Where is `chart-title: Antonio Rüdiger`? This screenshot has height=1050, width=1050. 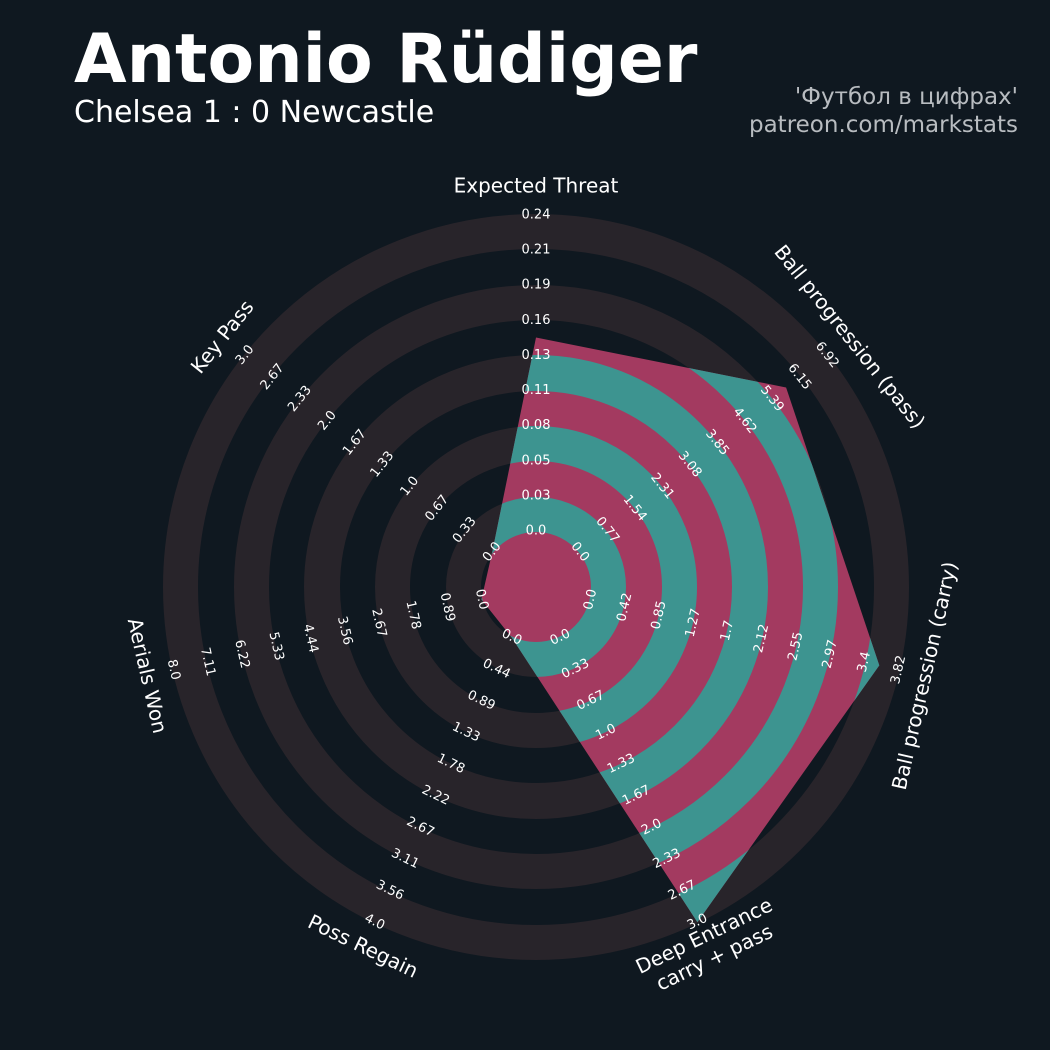
chart-title: Antonio Rüdiger is located at coordinates (386, 59).